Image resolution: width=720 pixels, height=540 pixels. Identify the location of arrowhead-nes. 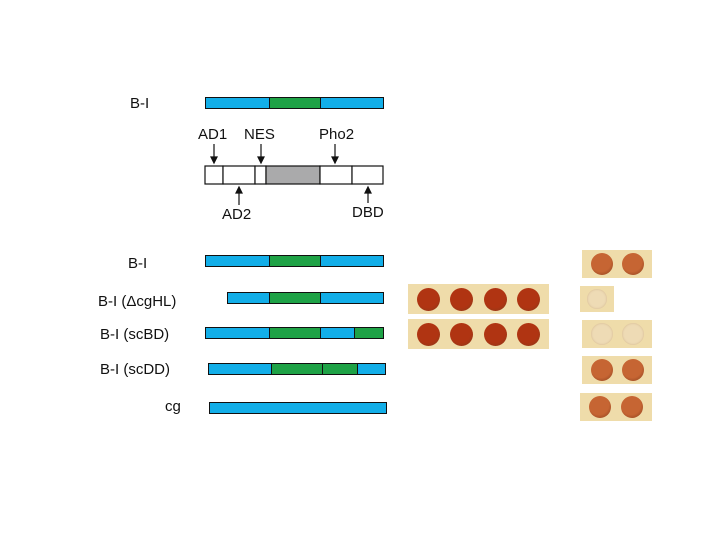
(261, 160).